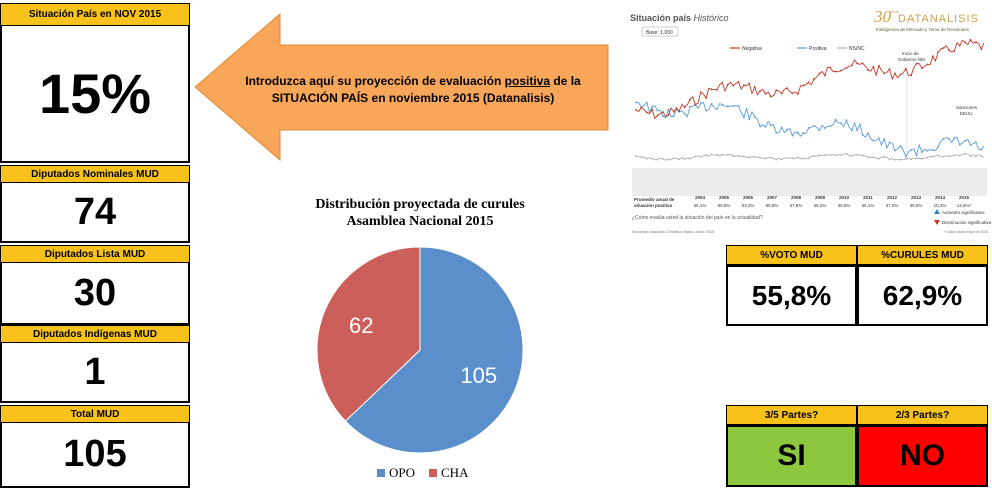  I want to click on hist-year-average: 45,1%, so click(700, 205).